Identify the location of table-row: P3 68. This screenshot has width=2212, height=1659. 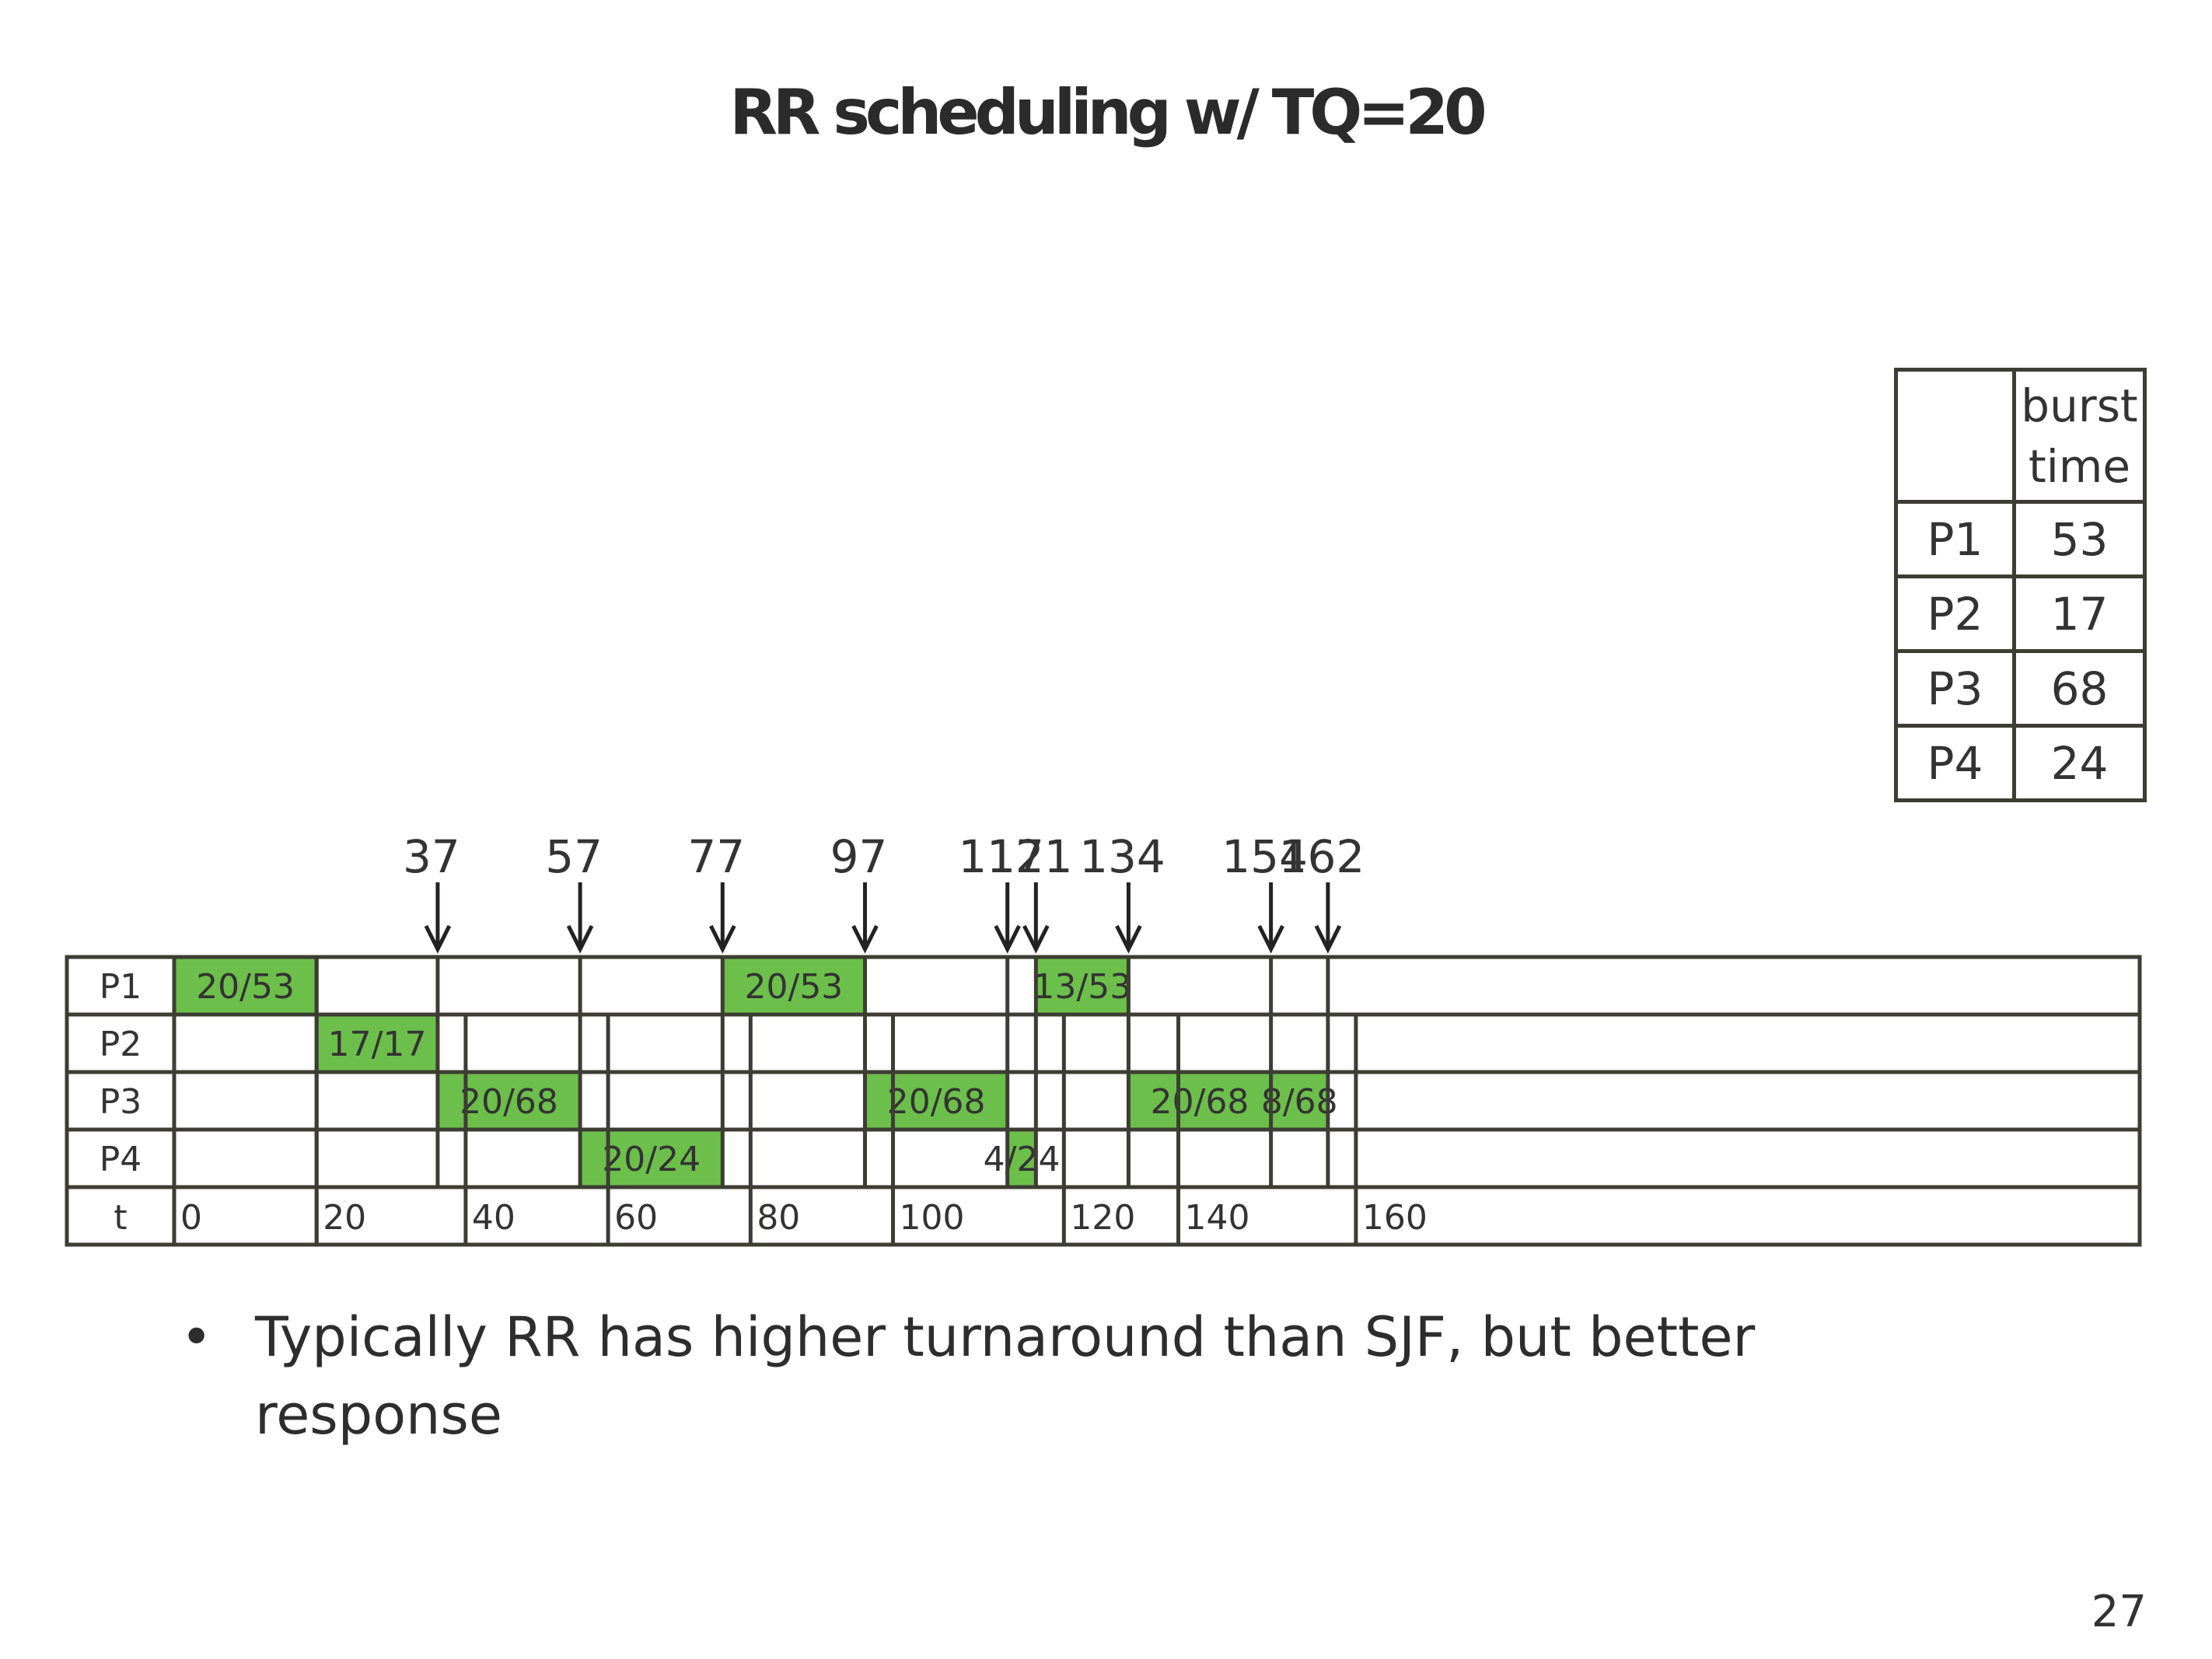
(2020, 688).